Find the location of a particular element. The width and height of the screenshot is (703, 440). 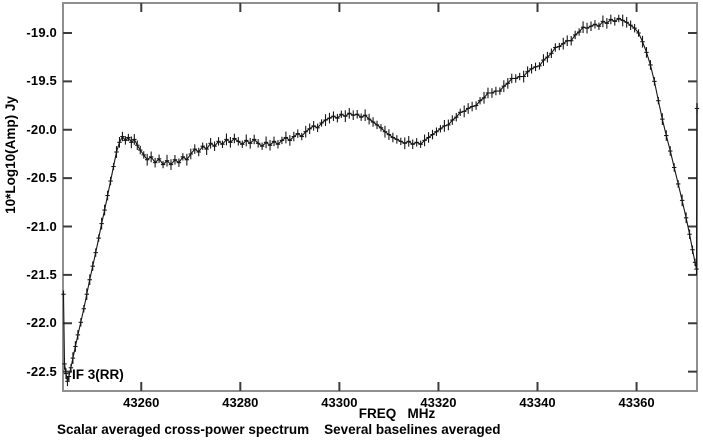

x-tick-label: 43340 is located at coordinates (537, 402).